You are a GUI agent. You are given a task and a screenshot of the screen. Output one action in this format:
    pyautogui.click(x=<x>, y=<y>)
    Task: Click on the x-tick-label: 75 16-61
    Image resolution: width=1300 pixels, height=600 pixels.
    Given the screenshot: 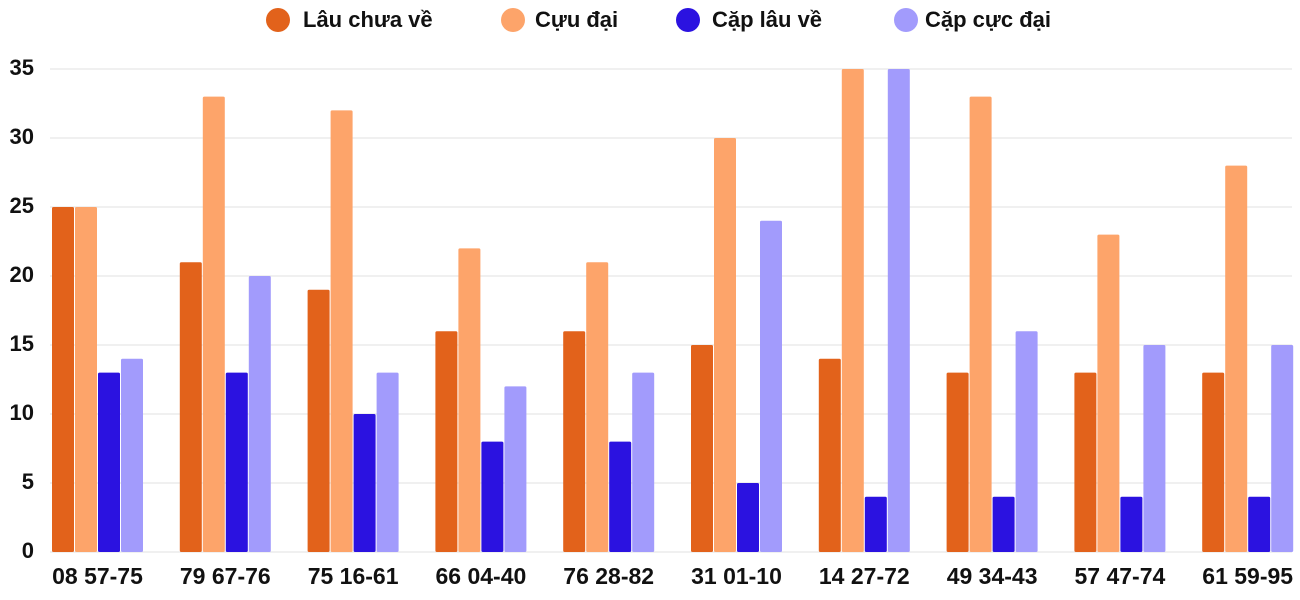 What is the action you would take?
    pyautogui.click(x=353, y=576)
    